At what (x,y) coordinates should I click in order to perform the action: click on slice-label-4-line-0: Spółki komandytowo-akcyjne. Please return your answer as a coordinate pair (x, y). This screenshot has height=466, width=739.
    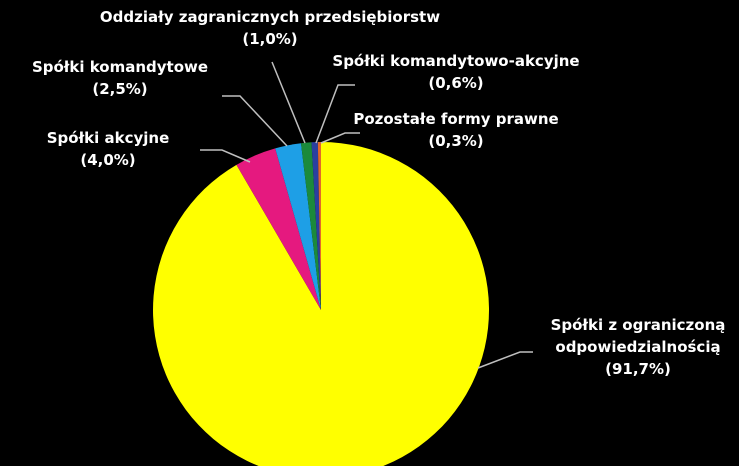
    Looking at the image, I should click on (455, 61).